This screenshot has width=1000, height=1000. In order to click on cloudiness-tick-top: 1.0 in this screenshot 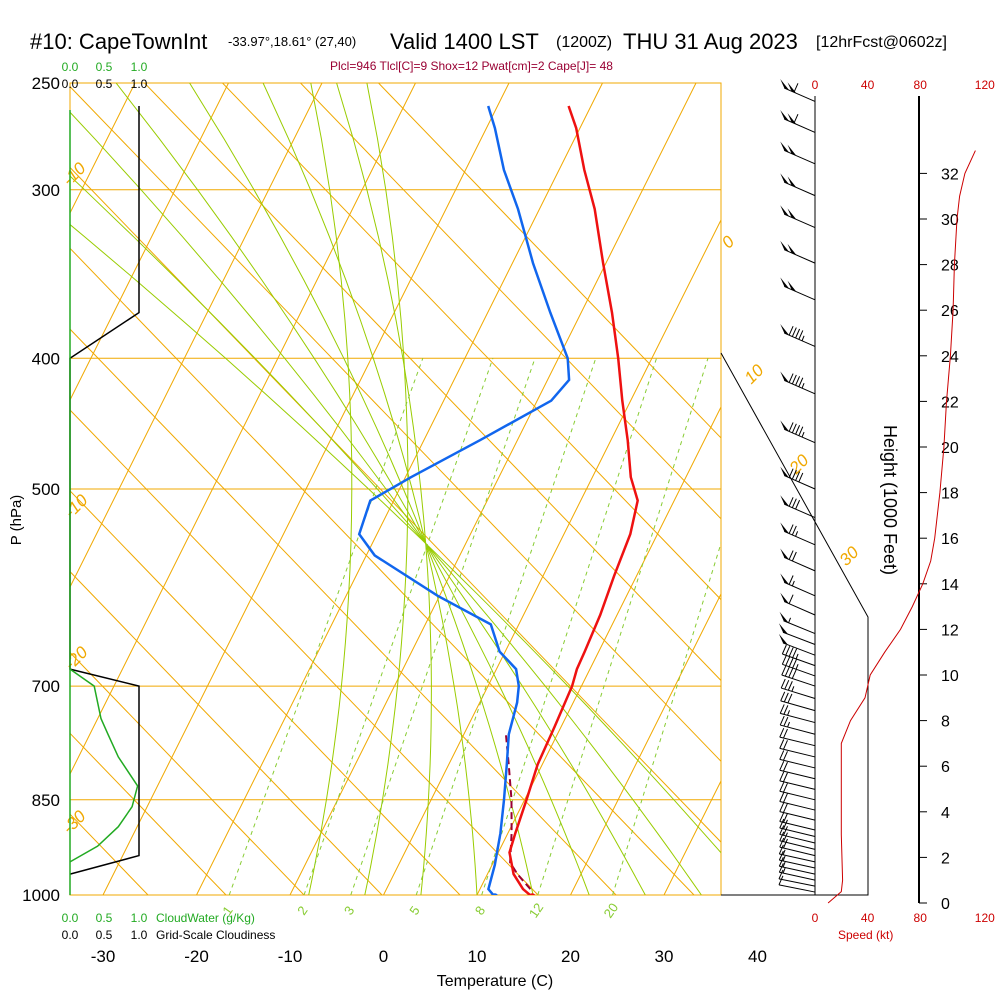, I will do `click(139, 84)`.